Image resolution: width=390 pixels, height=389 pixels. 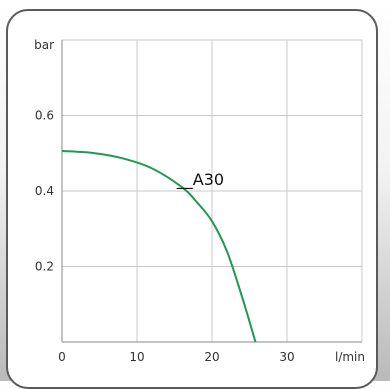 I want to click on x-tick-label: 20, so click(x=211, y=357).